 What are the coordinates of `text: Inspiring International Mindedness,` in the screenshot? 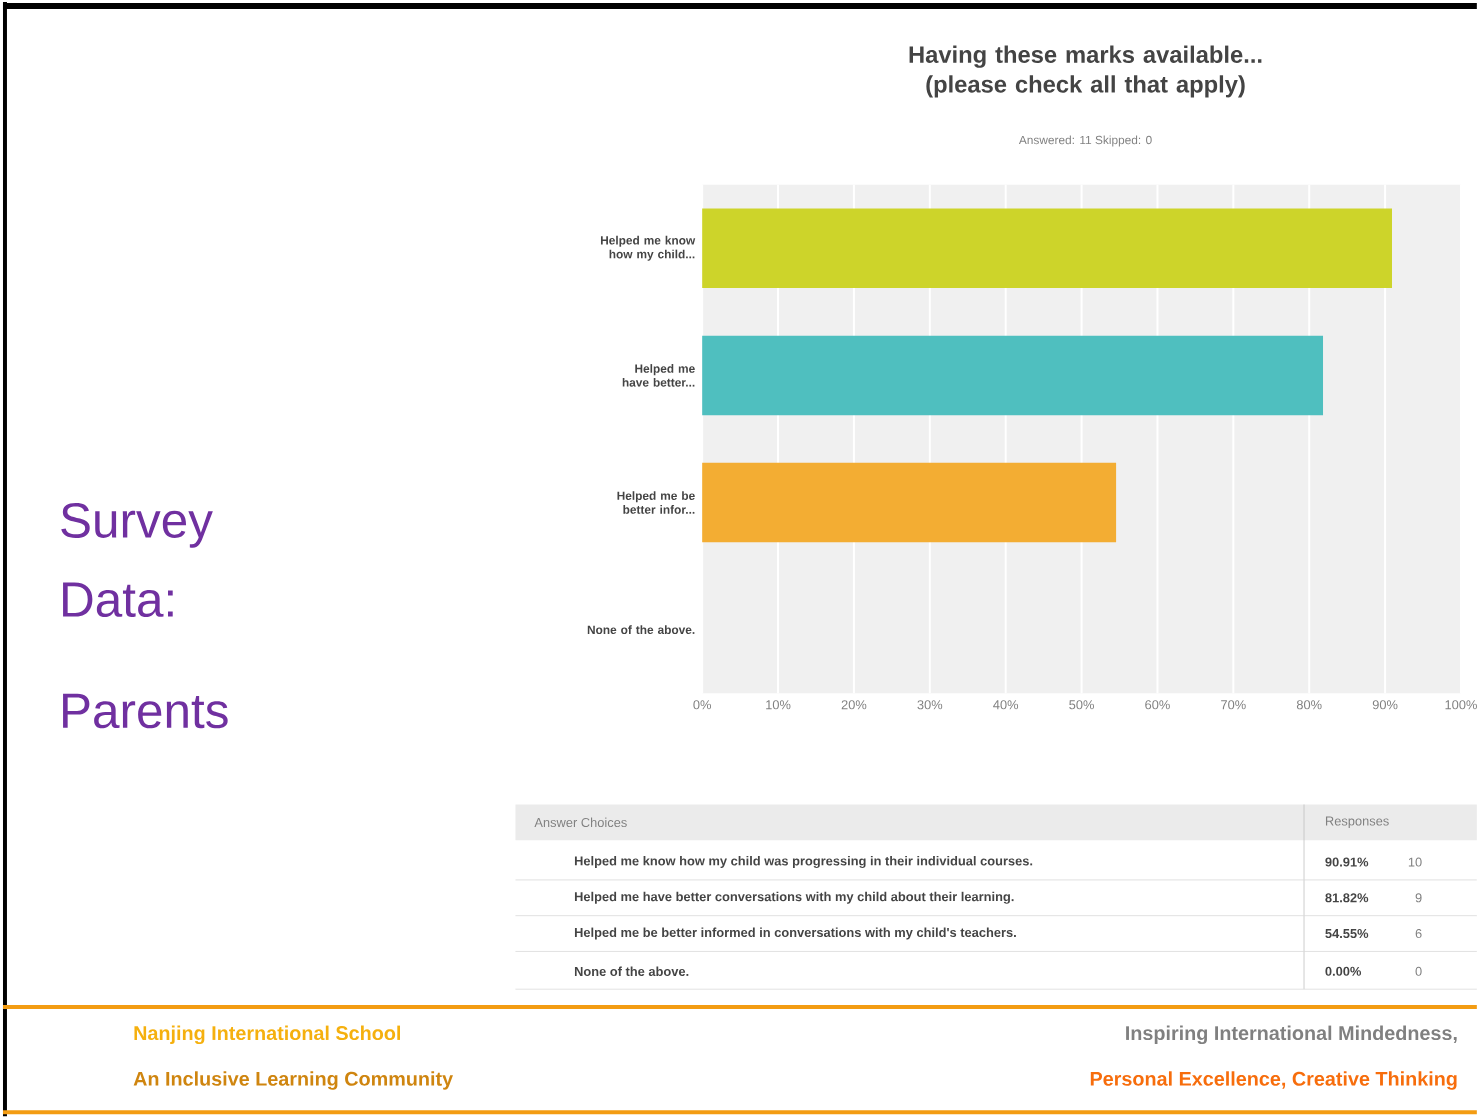 It's located at (1291, 1034).